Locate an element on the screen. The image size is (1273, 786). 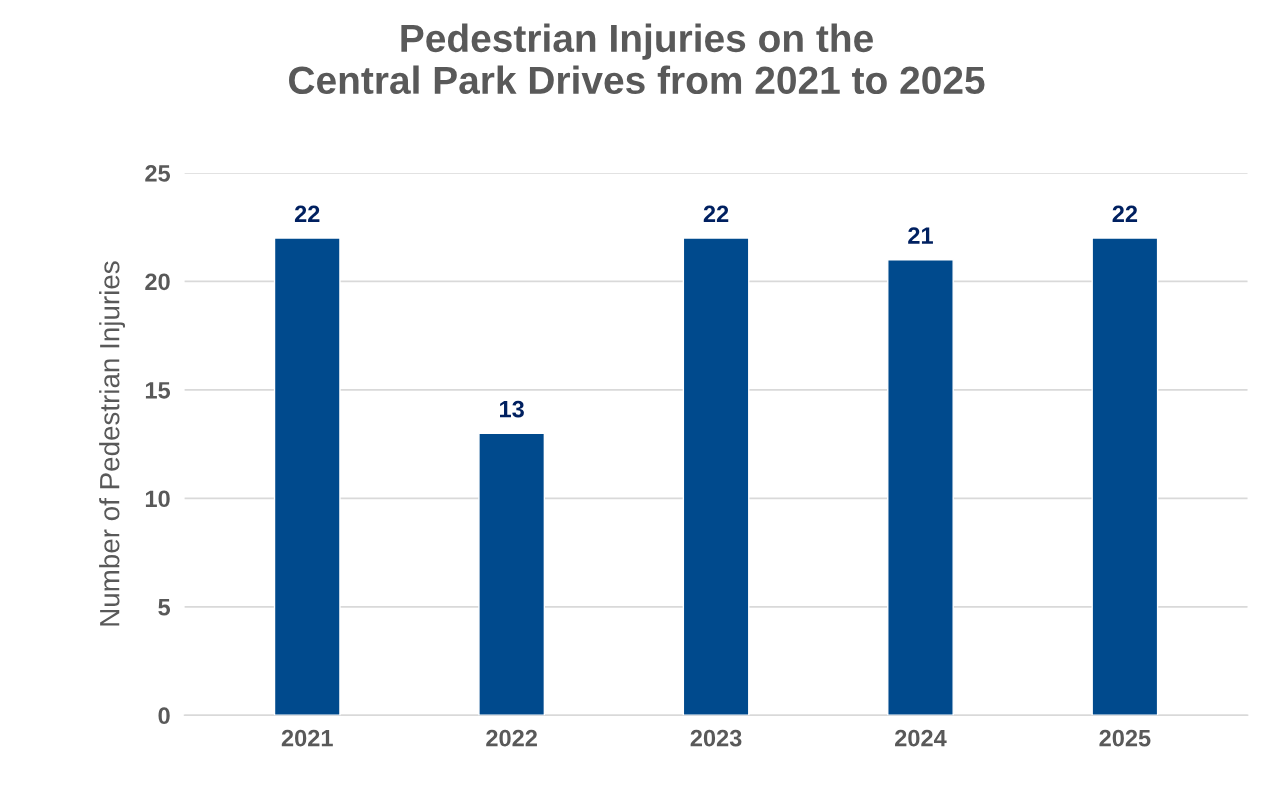
y-tick-label: 25 is located at coordinates (158, 173).